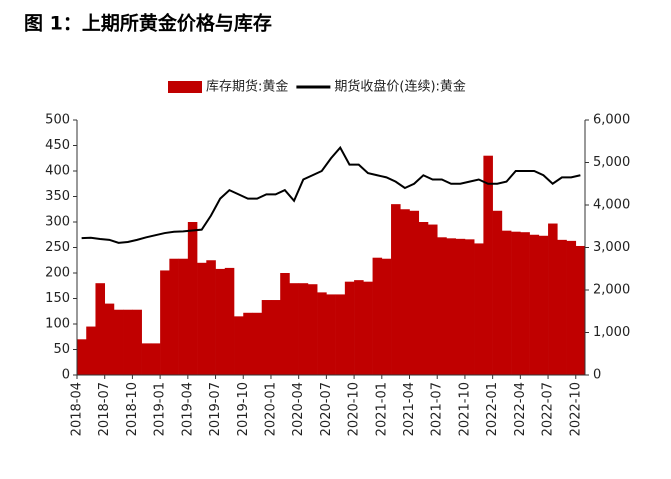  What do you see at coordinates (77, 409) in the screenshot?
I see `x-tick-label: 2018-04` at bounding box center [77, 409].